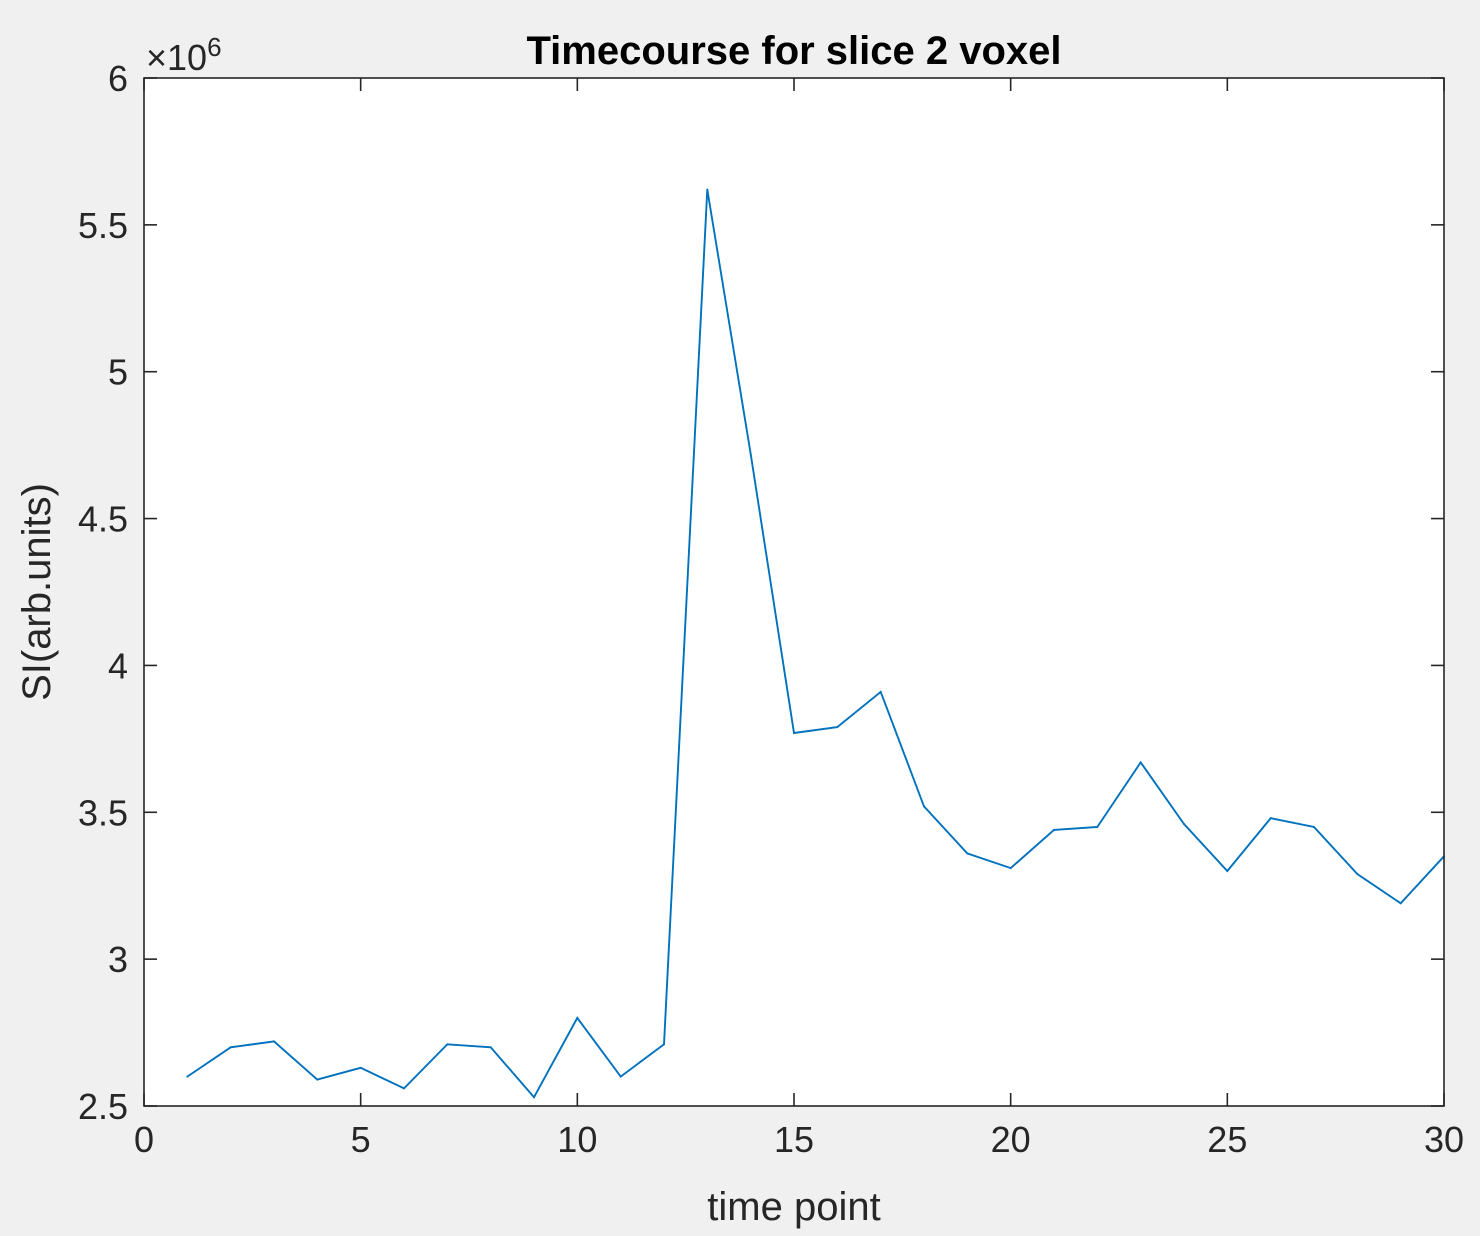 This screenshot has width=1480, height=1236. I want to click on y-axis-label: SI(arb.units), so click(37, 592).